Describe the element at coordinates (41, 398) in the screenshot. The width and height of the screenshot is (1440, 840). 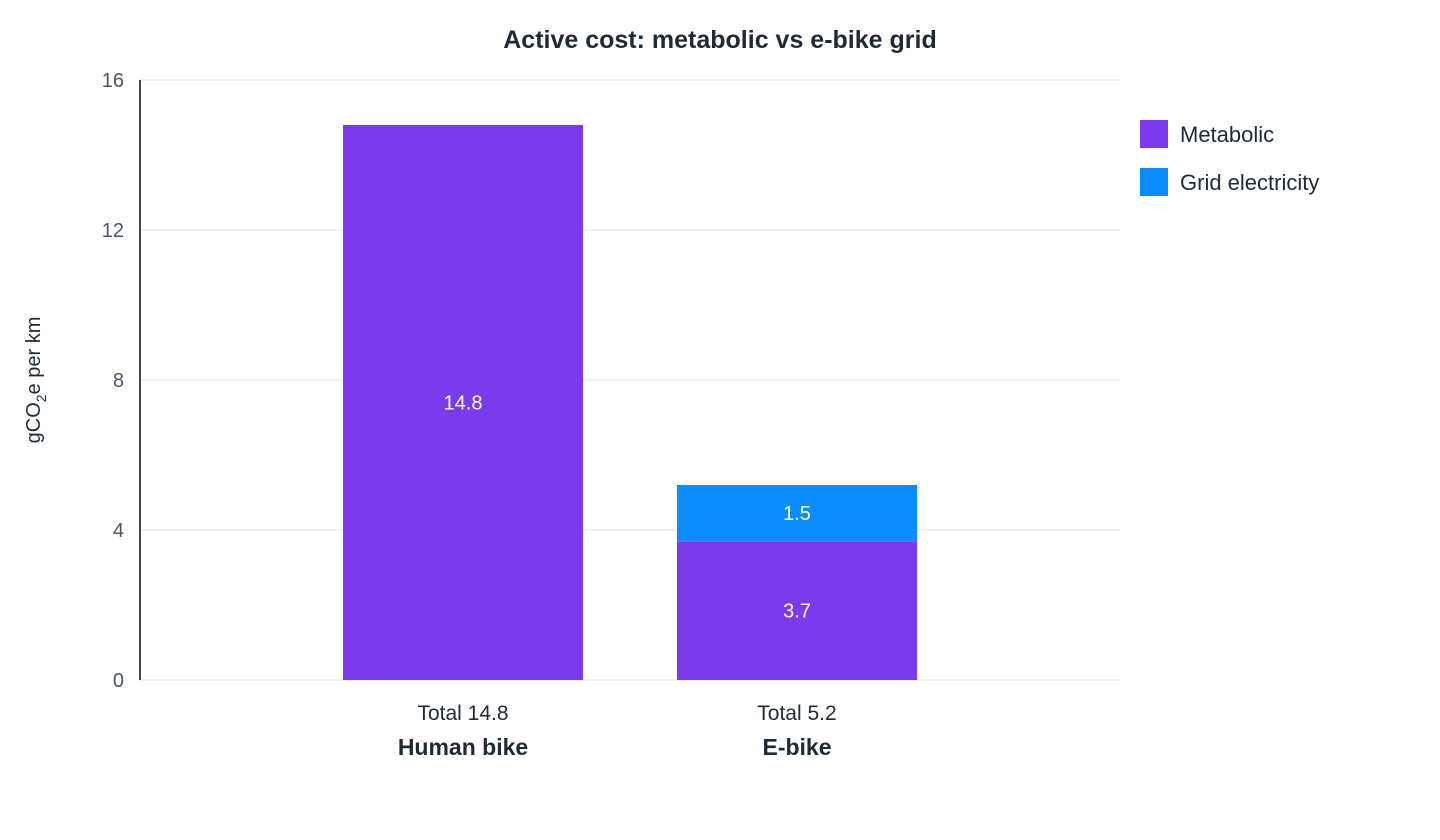
I see `y-axis-label-sub: 2` at that location.